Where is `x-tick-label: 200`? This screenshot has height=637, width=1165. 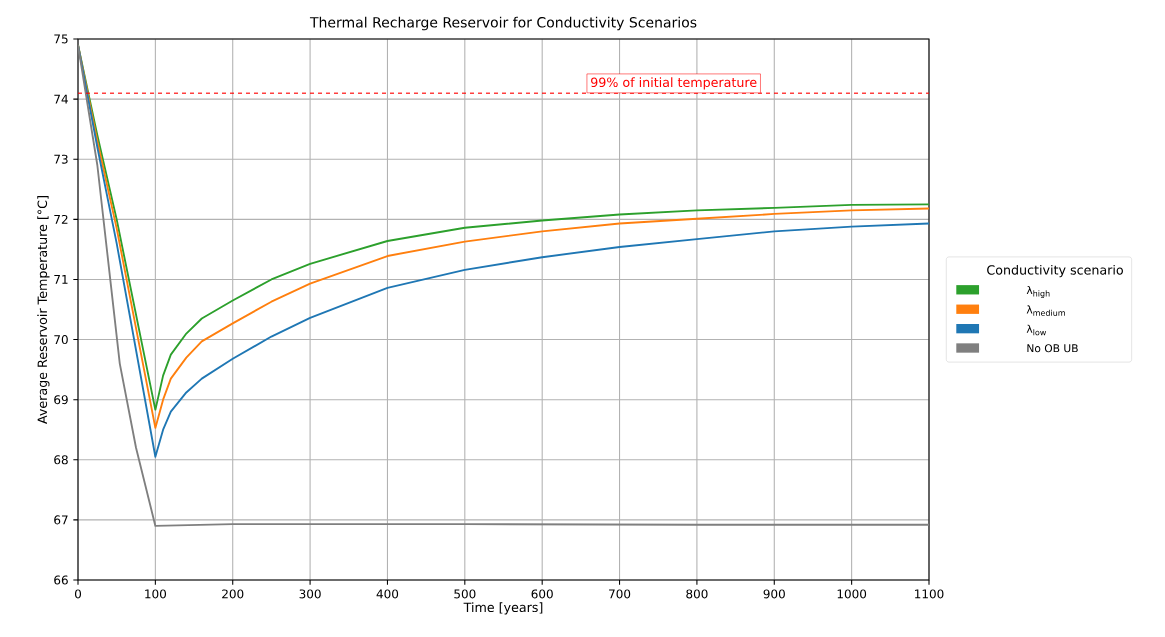 x-tick-label: 200 is located at coordinates (233, 594).